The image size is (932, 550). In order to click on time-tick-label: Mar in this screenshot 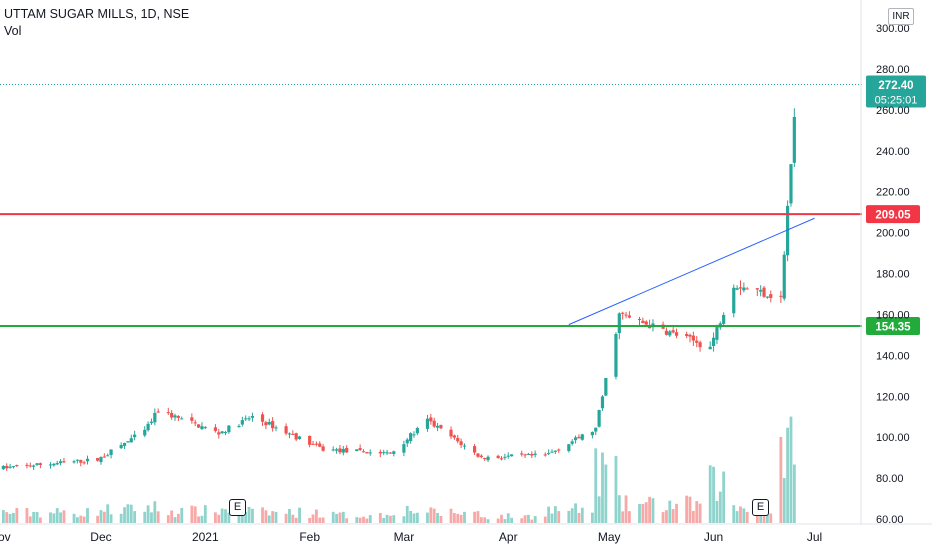, I will do `click(404, 537)`.